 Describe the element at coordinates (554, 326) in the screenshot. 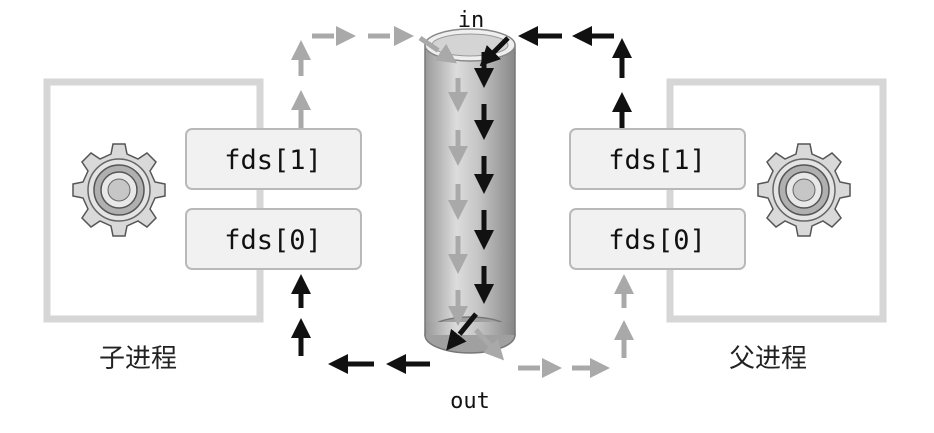

I see `parent-read-flow` at that location.